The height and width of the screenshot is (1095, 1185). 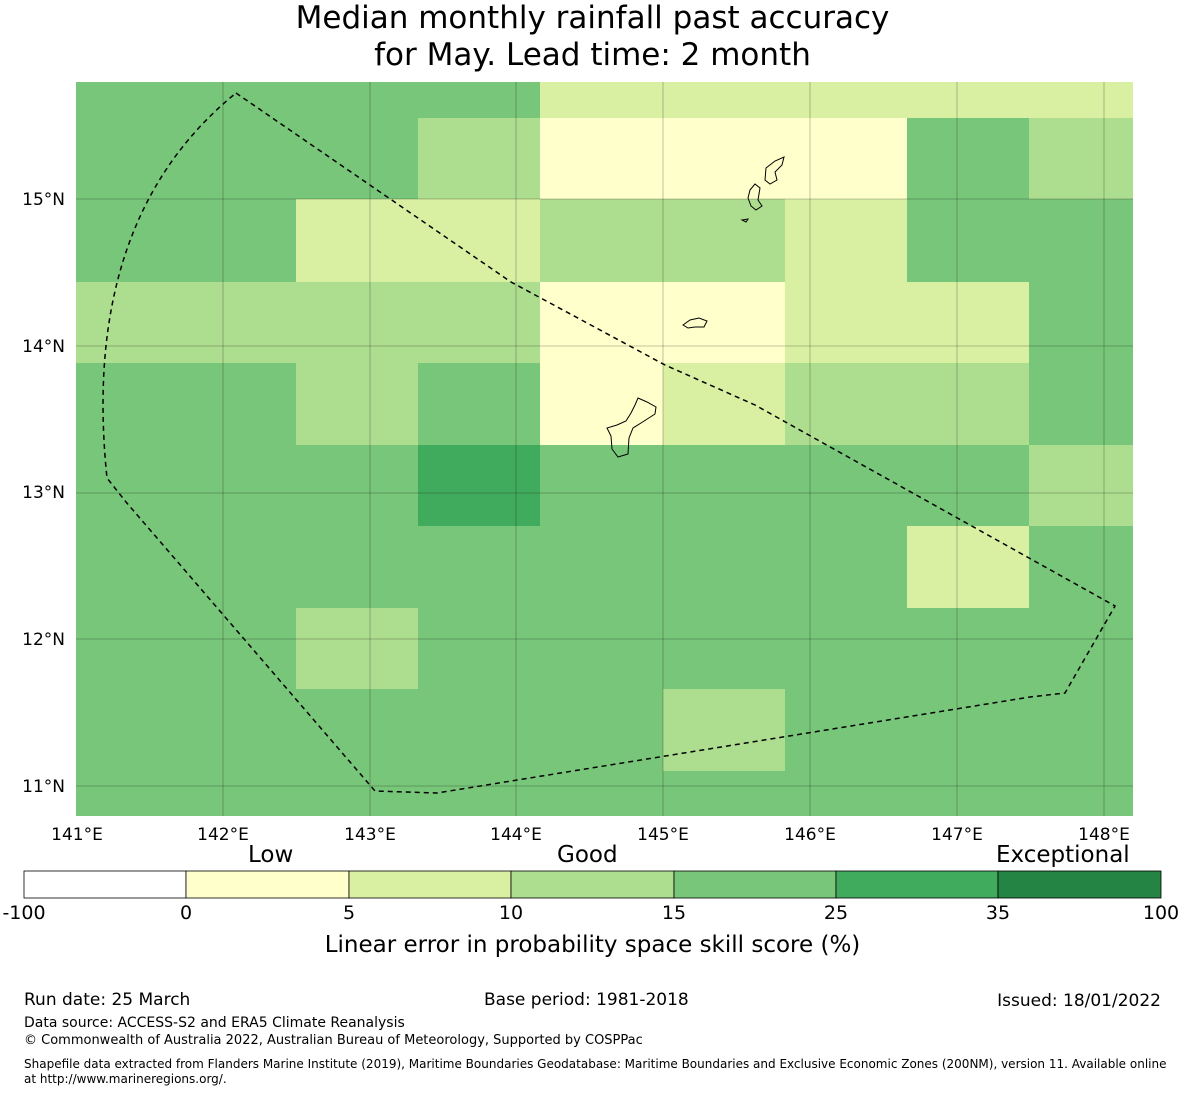 I want to click on y-tick-label: 12°N, so click(x=43, y=640).